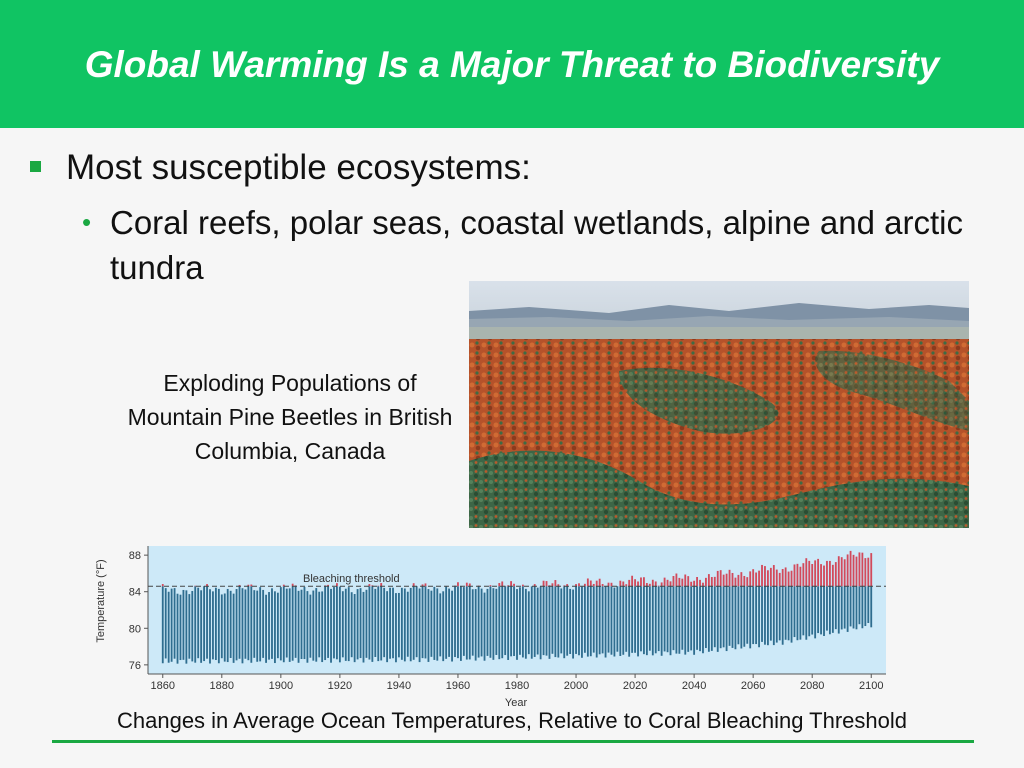  What do you see at coordinates (635, 686) in the screenshot?
I see `x-tick-label: 2020` at bounding box center [635, 686].